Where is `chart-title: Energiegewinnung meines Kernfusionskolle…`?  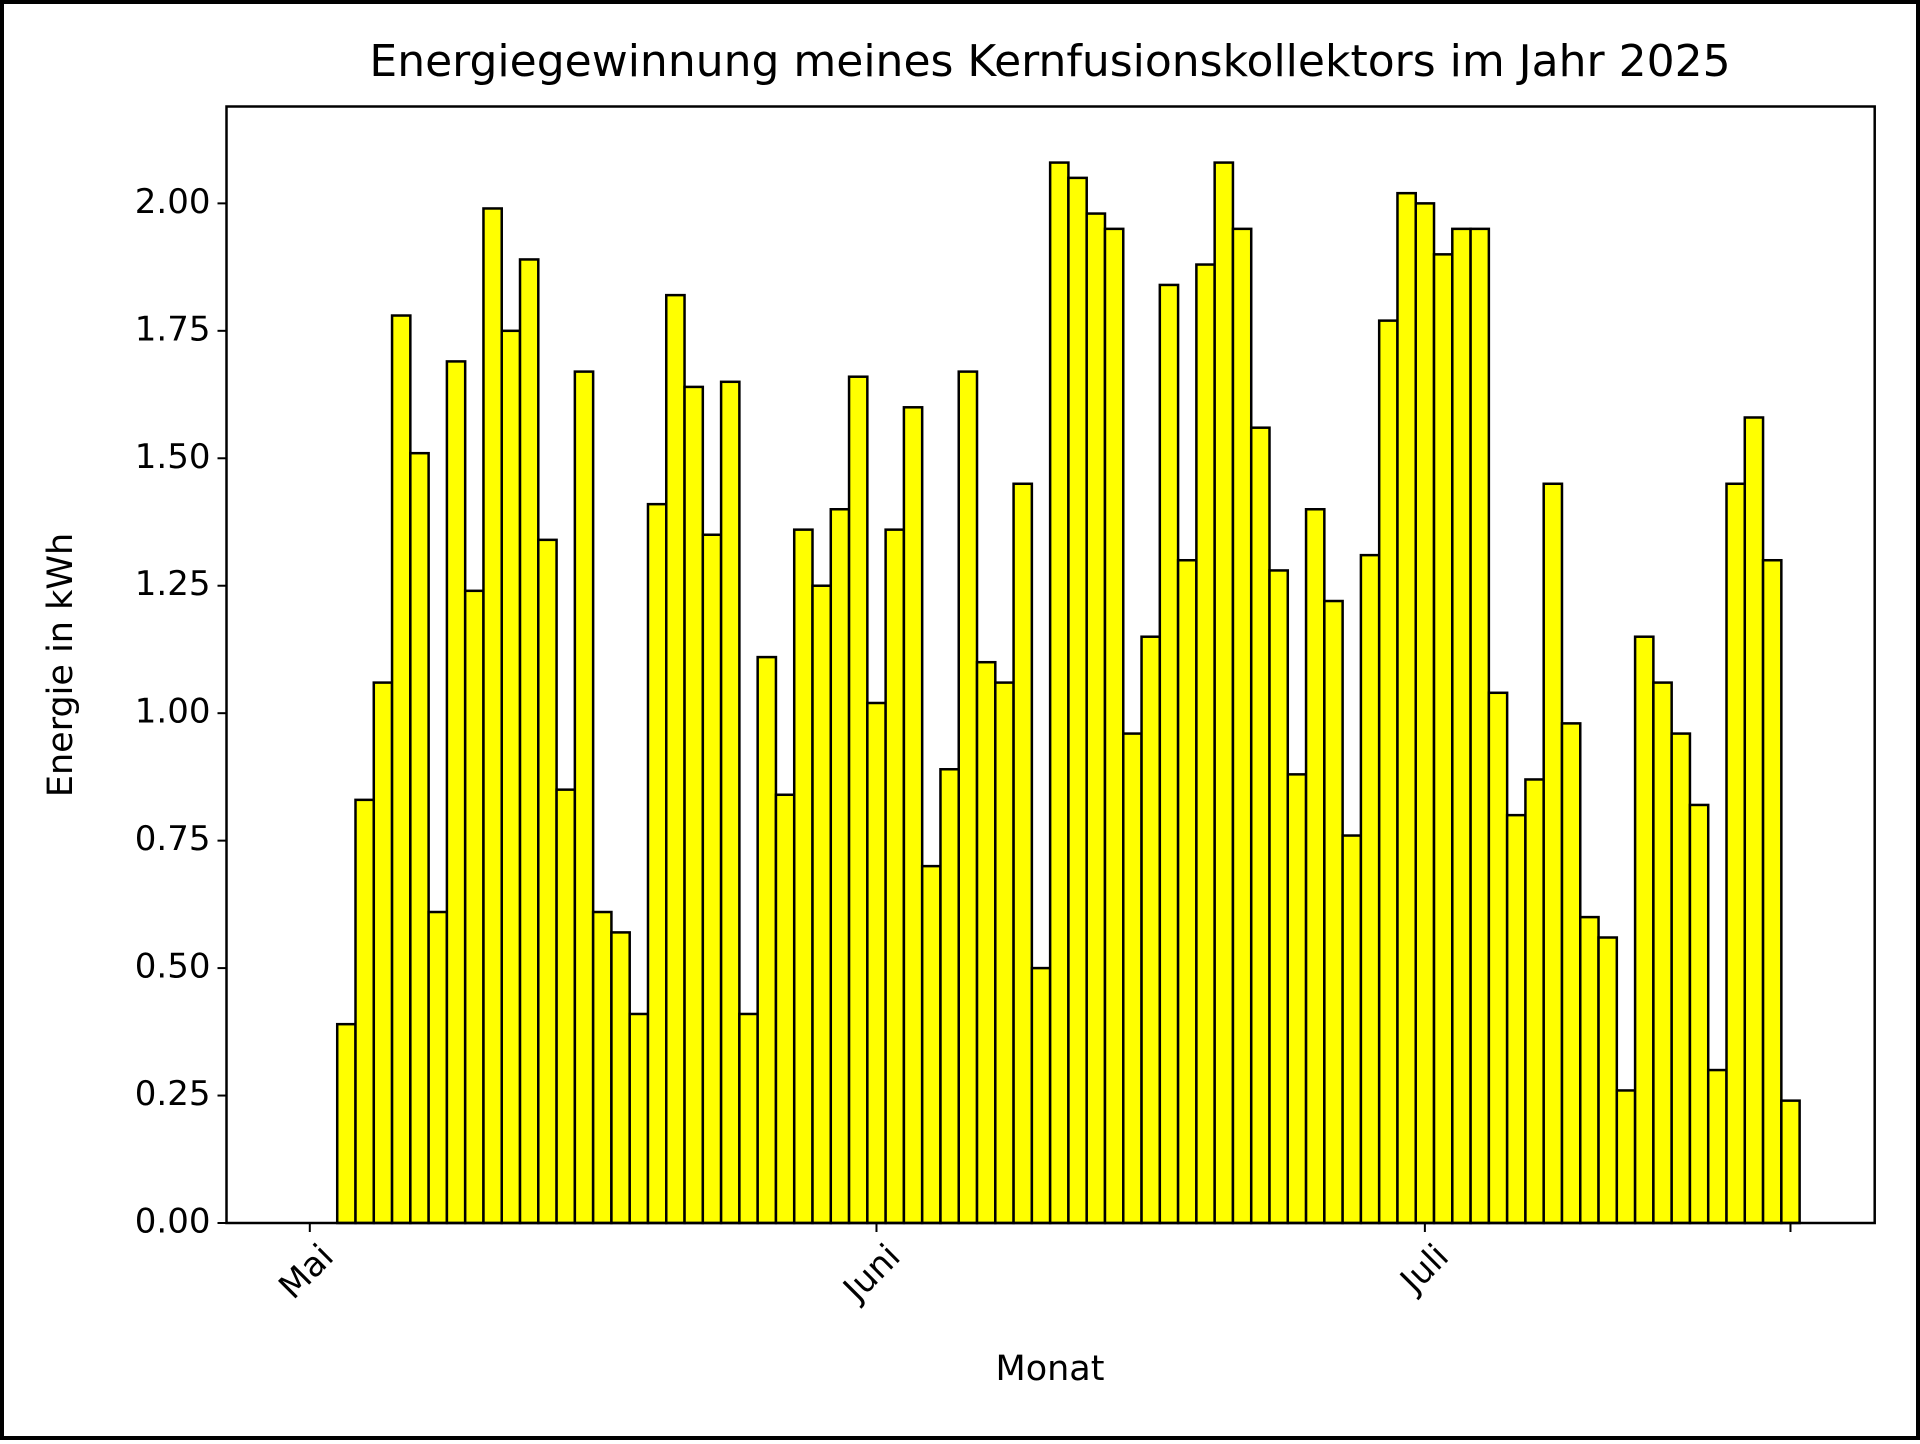
chart-title: Energiegewinnung meines Kernfusionskolle… is located at coordinates (1049, 61).